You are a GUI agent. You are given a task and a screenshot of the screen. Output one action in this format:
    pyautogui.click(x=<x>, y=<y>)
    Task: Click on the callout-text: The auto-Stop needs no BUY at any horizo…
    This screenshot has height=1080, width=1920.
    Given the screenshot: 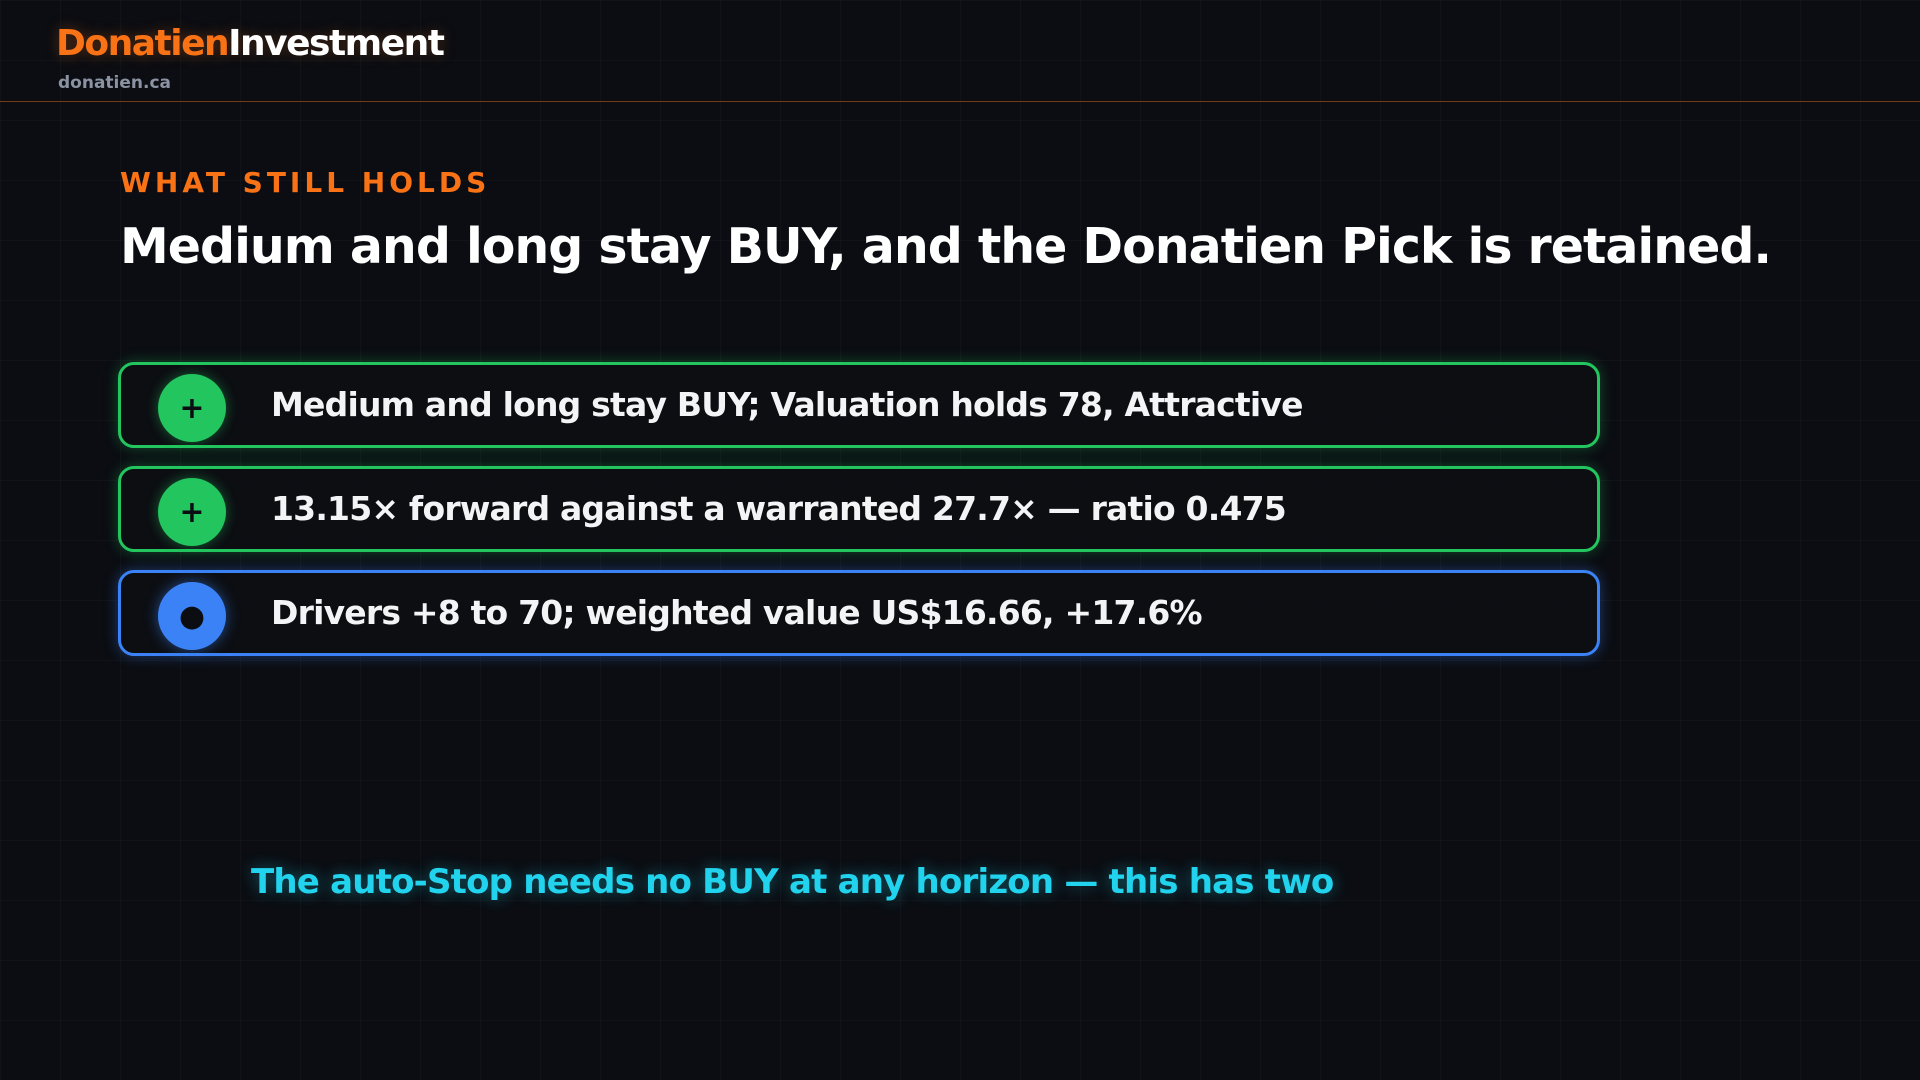 What is the action you would take?
    pyautogui.click(x=792, y=882)
    